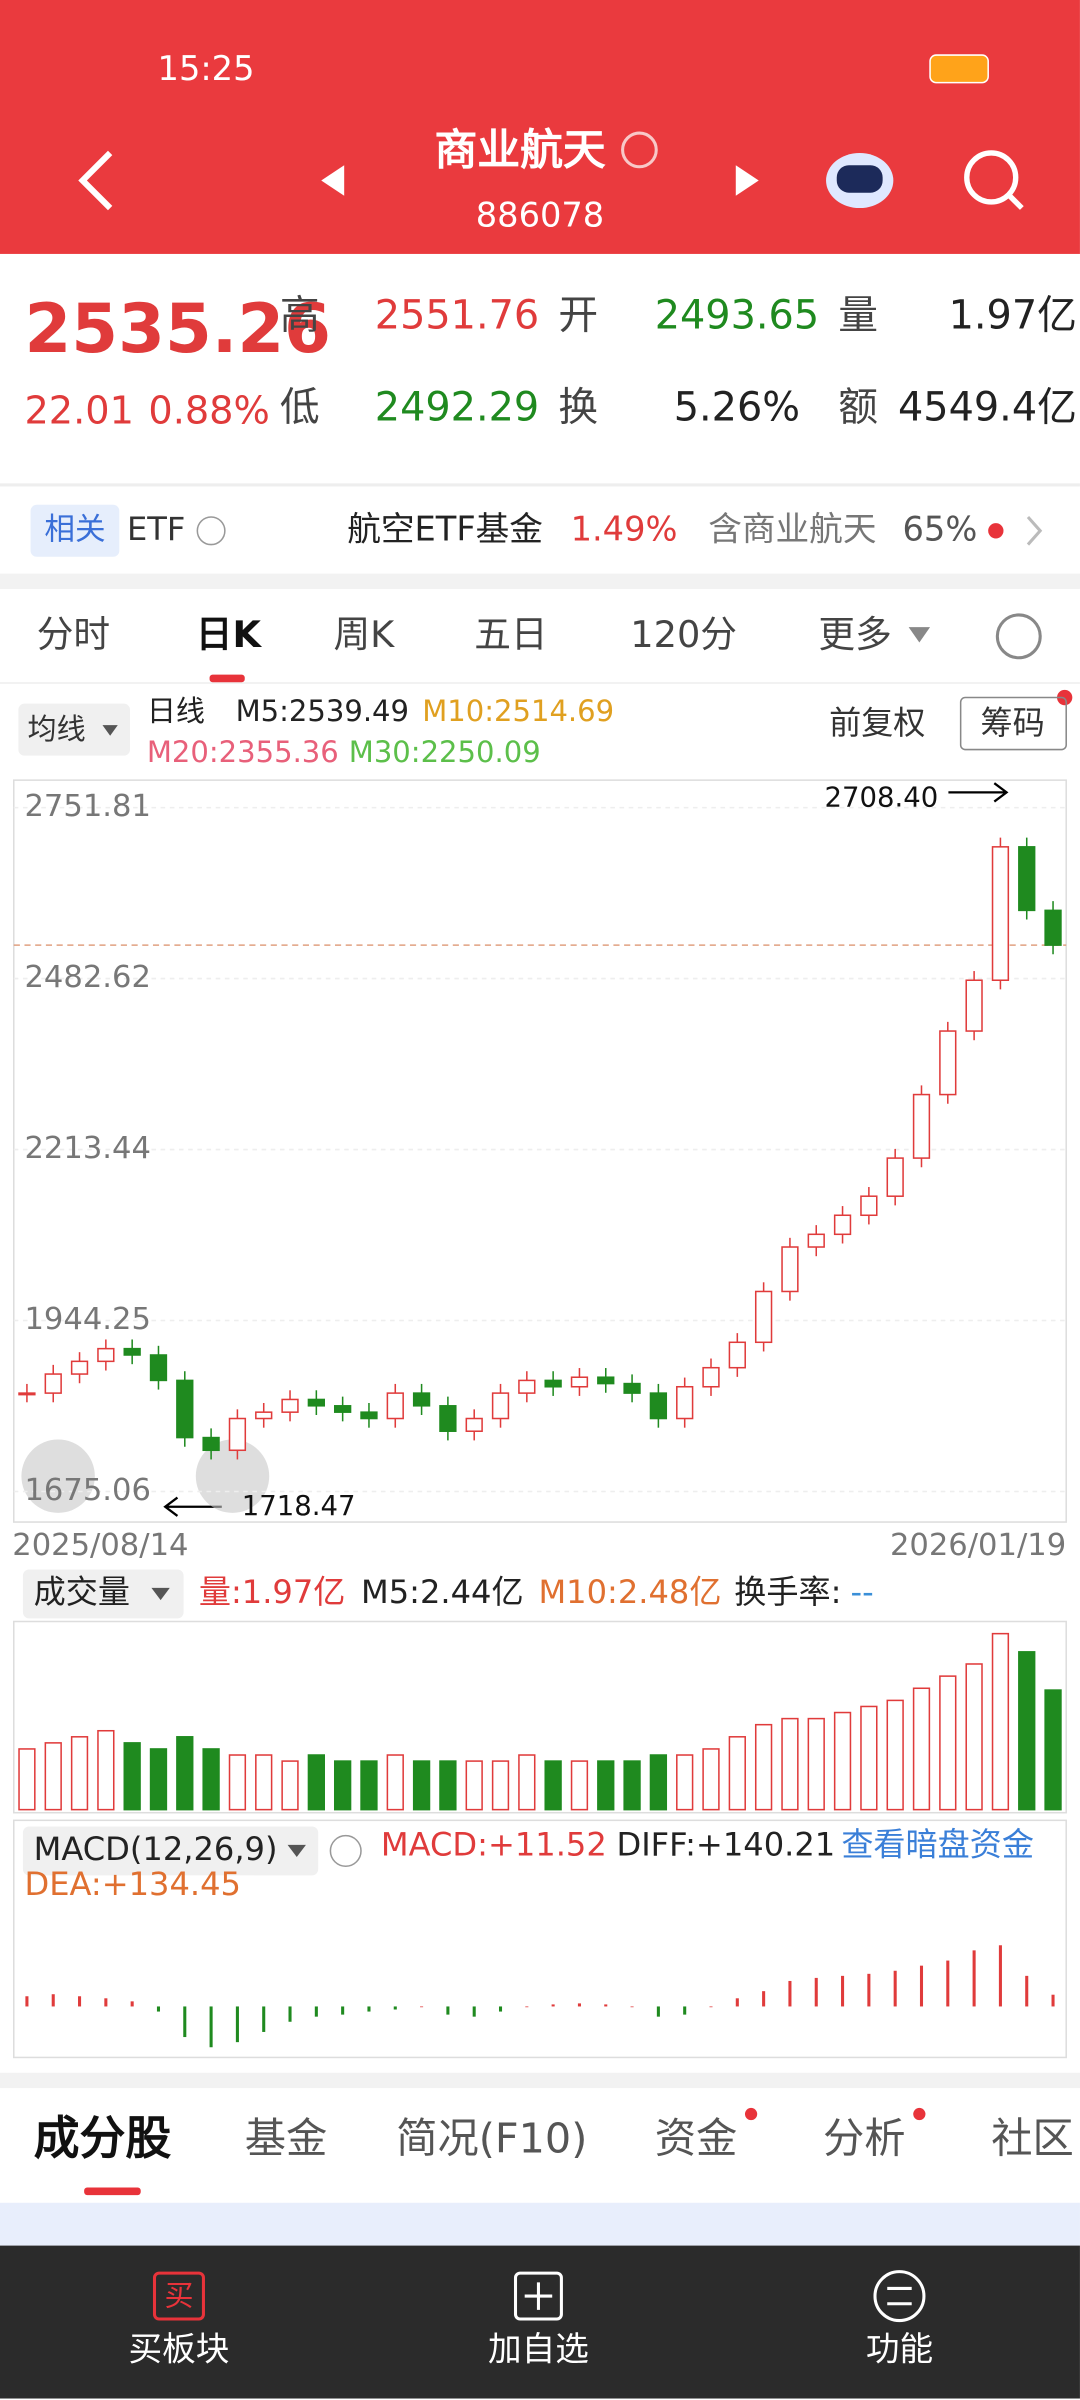 The image size is (1080, 2400). What do you see at coordinates (132, 1884) in the screenshot?
I see `dea-value: DEA:+134.45` at bounding box center [132, 1884].